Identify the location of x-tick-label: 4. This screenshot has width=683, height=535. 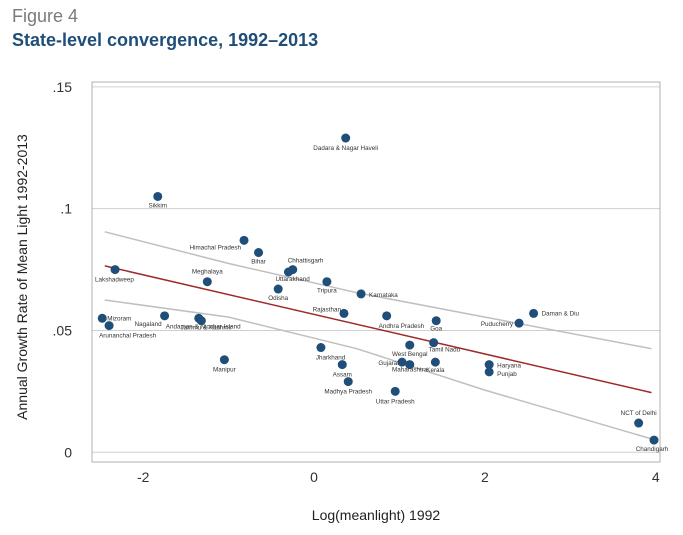
(656, 477).